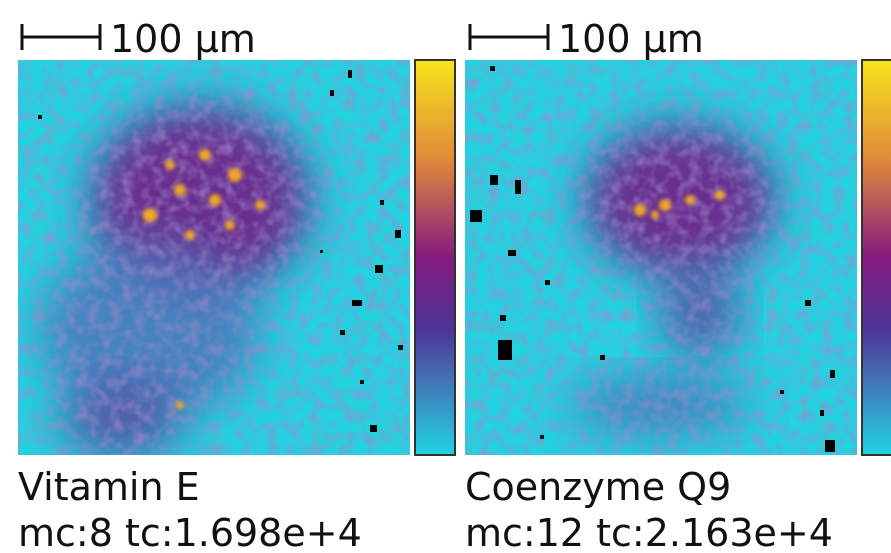 Image resolution: width=891 pixels, height=553 pixels. What do you see at coordinates (190, 532) in the screenshot?
I see `panel-stats: mc:8 tc:1.698e+4` at bounding box center [190, 532].